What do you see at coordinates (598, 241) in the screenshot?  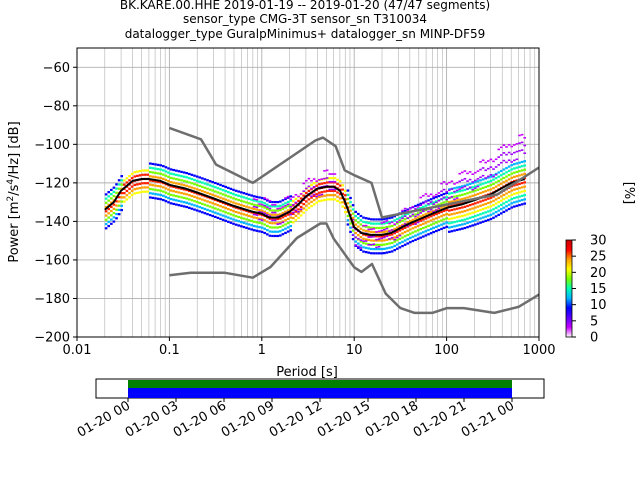 I see `colorbar-tick-label: 30` at bounding box center [598, 241].